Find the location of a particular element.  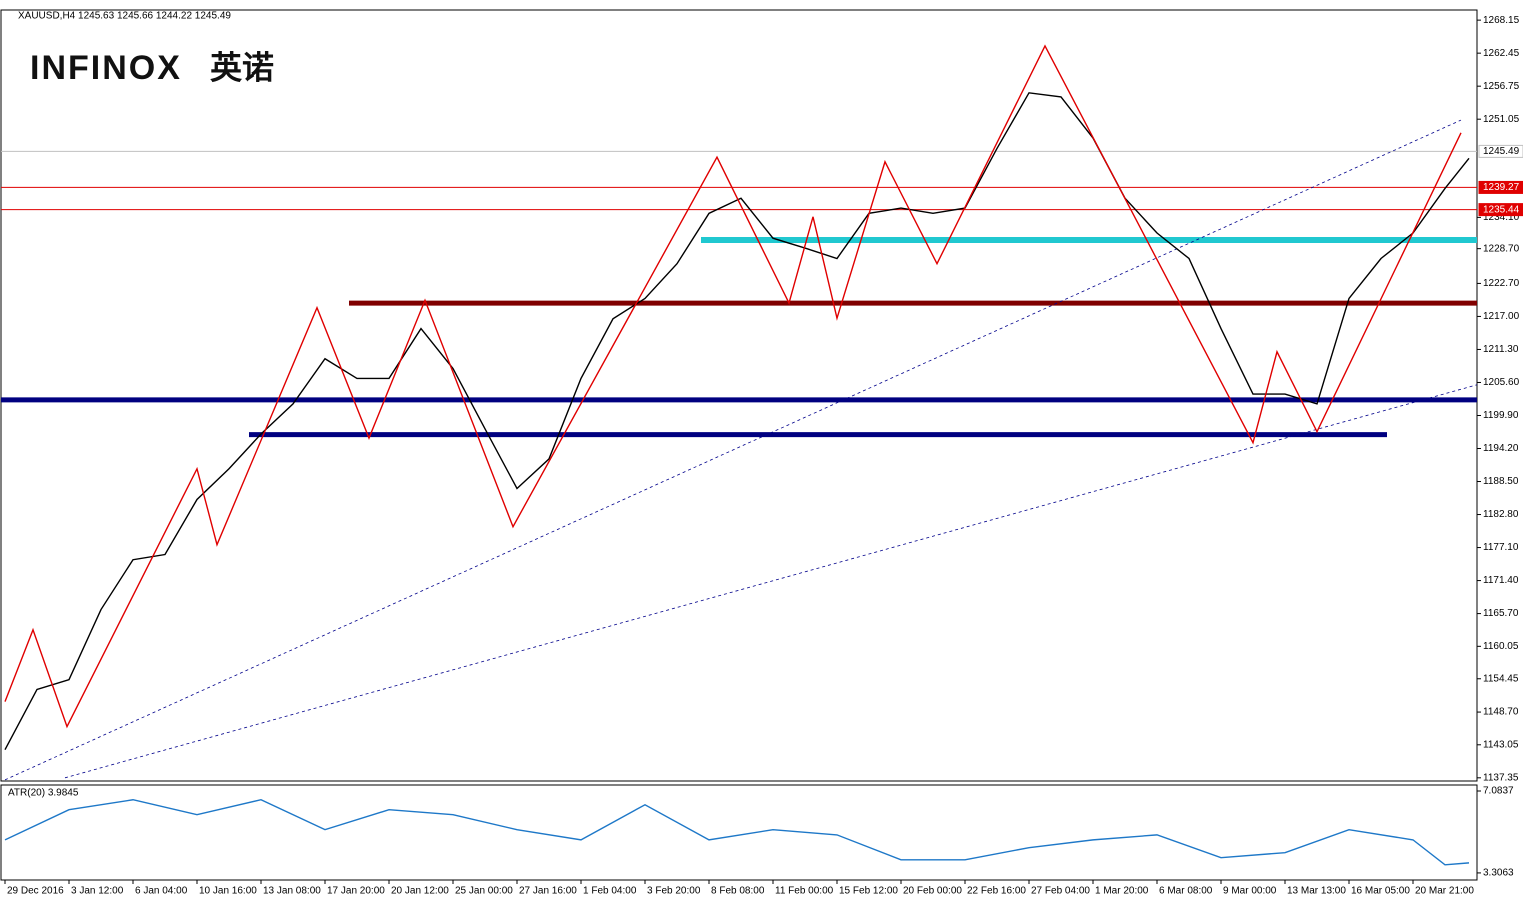

x-tick-label: 1 Feb 04:00 is located at coordinates (610, 891).